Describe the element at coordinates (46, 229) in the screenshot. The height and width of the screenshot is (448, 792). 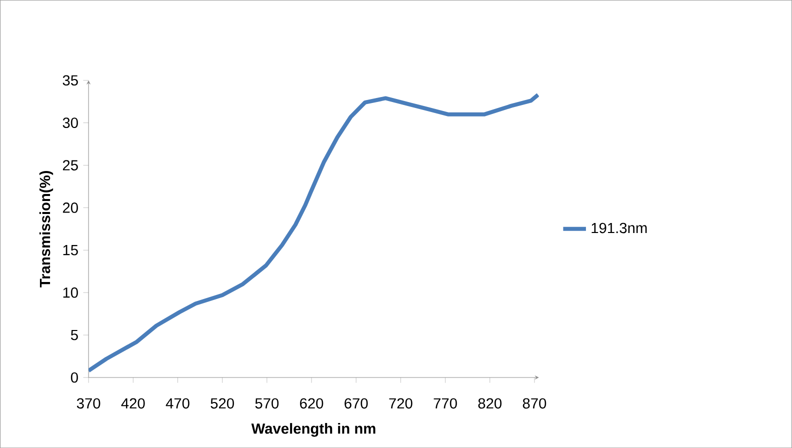
I see `y-axis-title: Transmission(%)` at that location.